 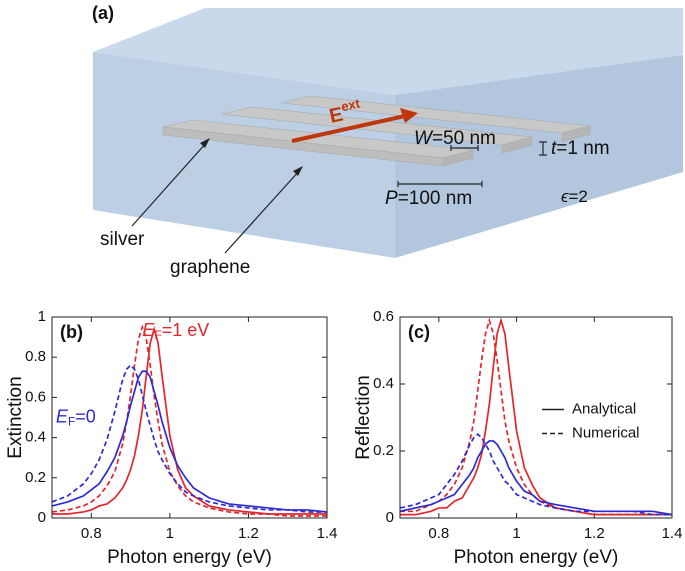 What do you see at coordinates (35, 356) in the screenshot?
I see `y-tick-label: 0.8` at bounding box center [35, 356].